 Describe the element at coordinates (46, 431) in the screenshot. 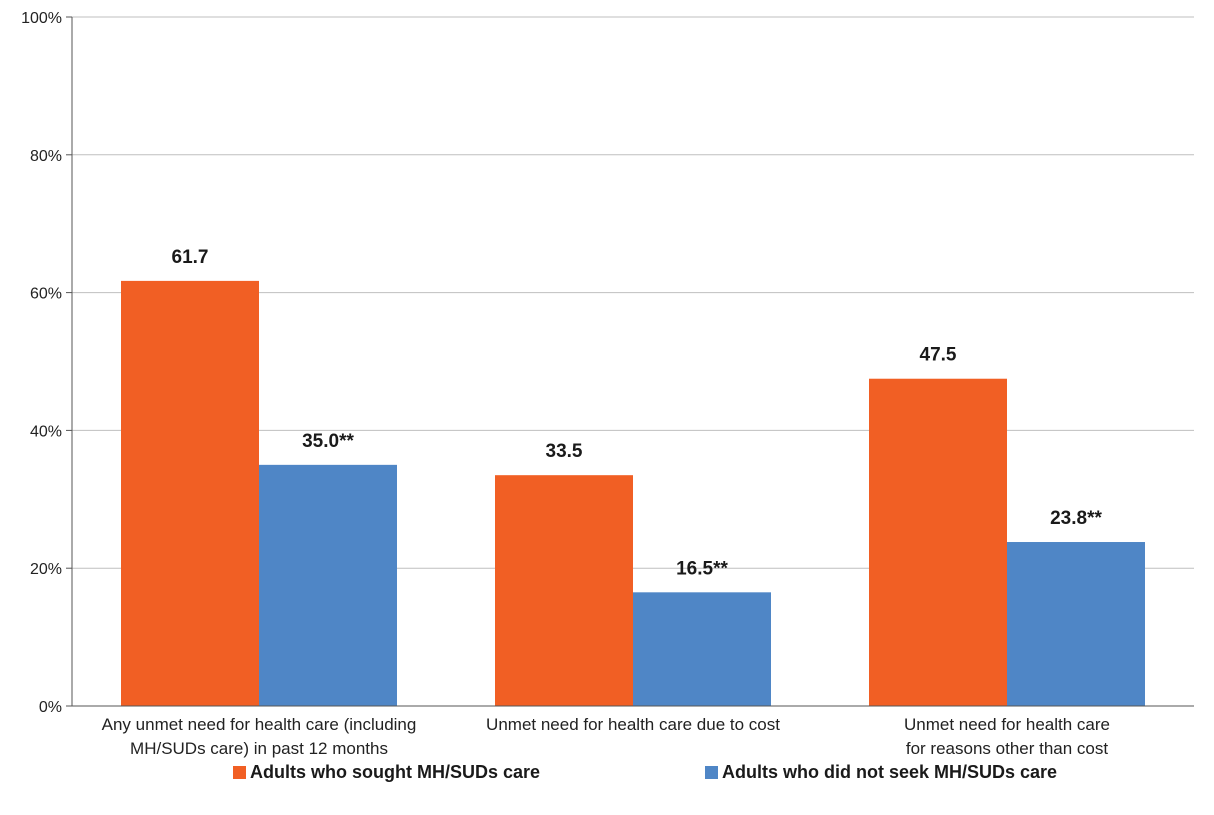

I see `y-tick-label: 40%` at that location.